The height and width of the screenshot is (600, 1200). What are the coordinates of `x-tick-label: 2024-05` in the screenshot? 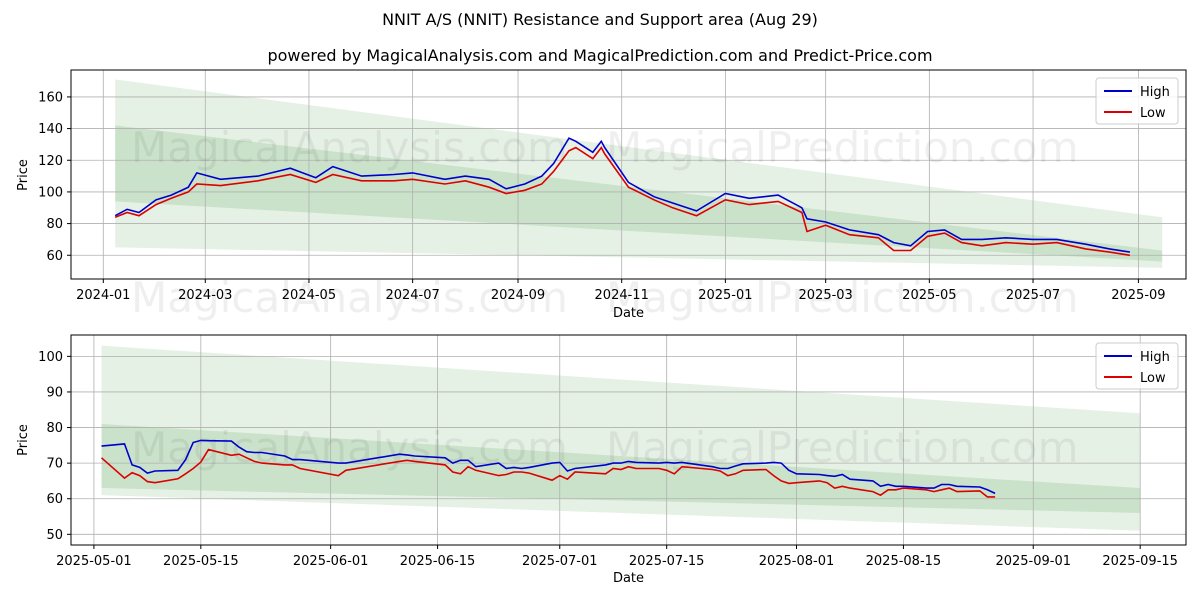 It's located at (309, 295).